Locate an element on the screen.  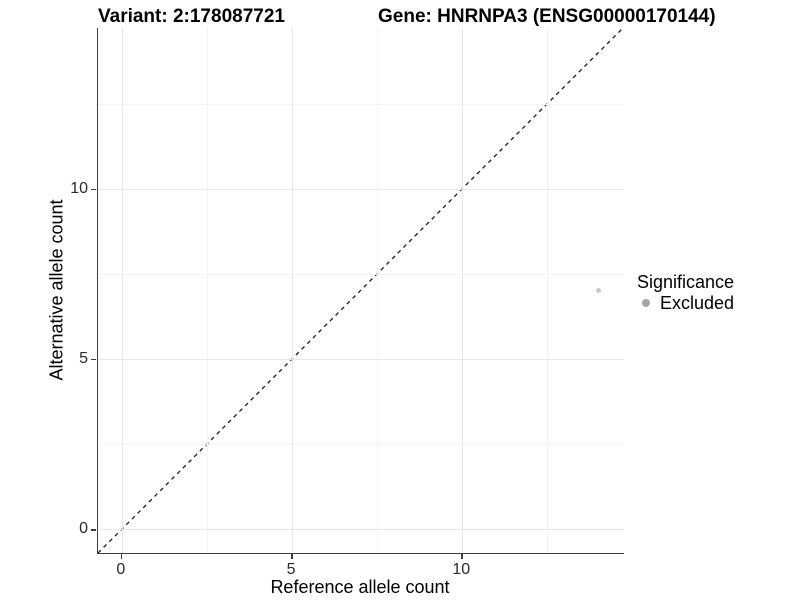
legend: Significance Excluded is located at coordinates (685, 292).